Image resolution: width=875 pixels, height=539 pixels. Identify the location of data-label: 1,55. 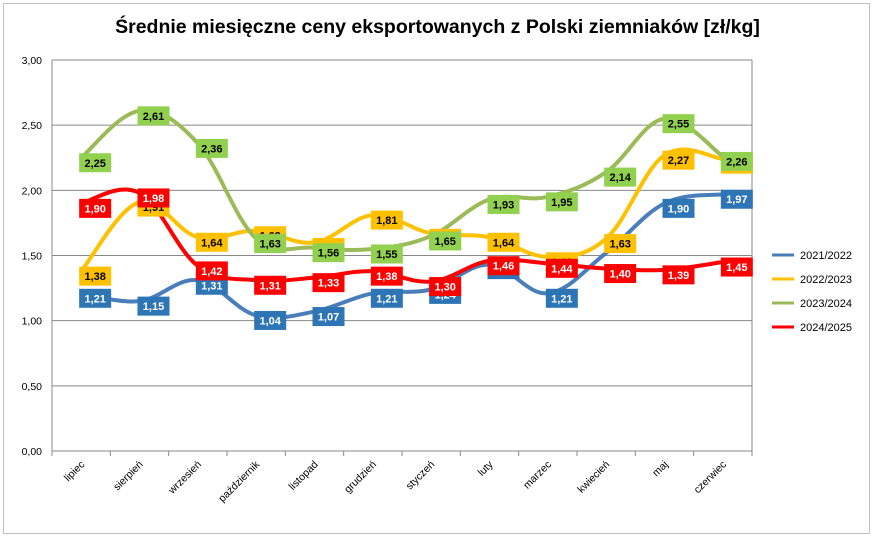
(386, 255).